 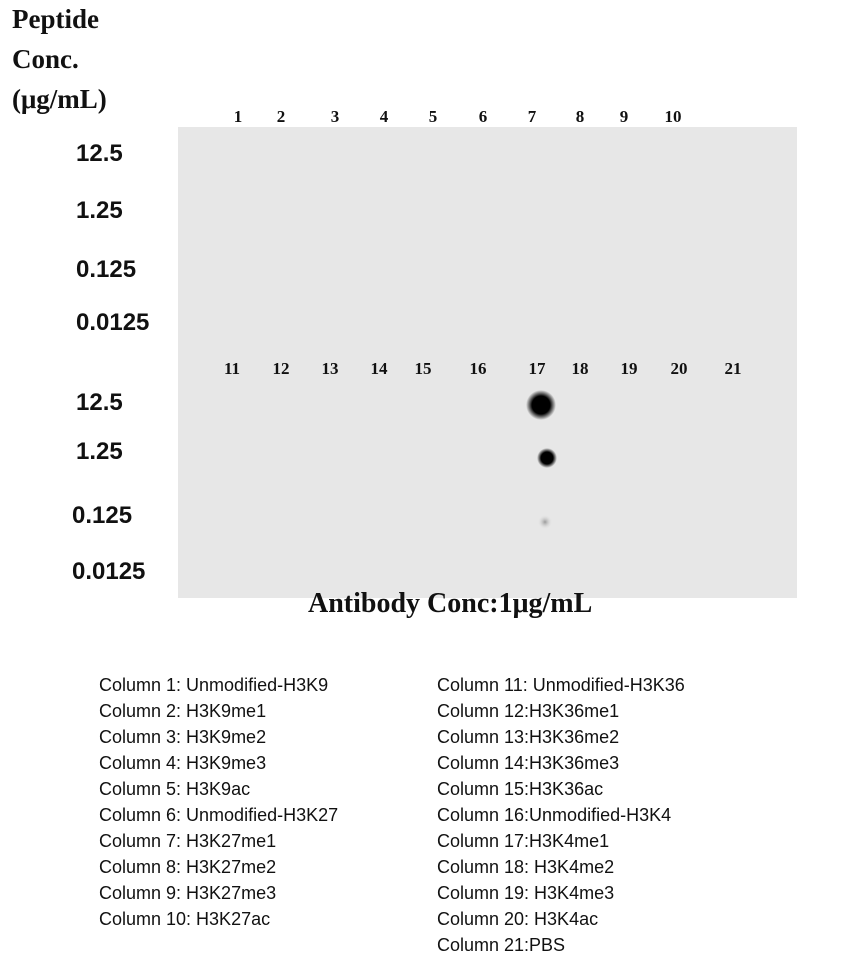 What do you see at coordinates (520, 789) in the screenshot?
I see `legend-item: Column 15:H3K36ac` at bounding box center [520, 789].